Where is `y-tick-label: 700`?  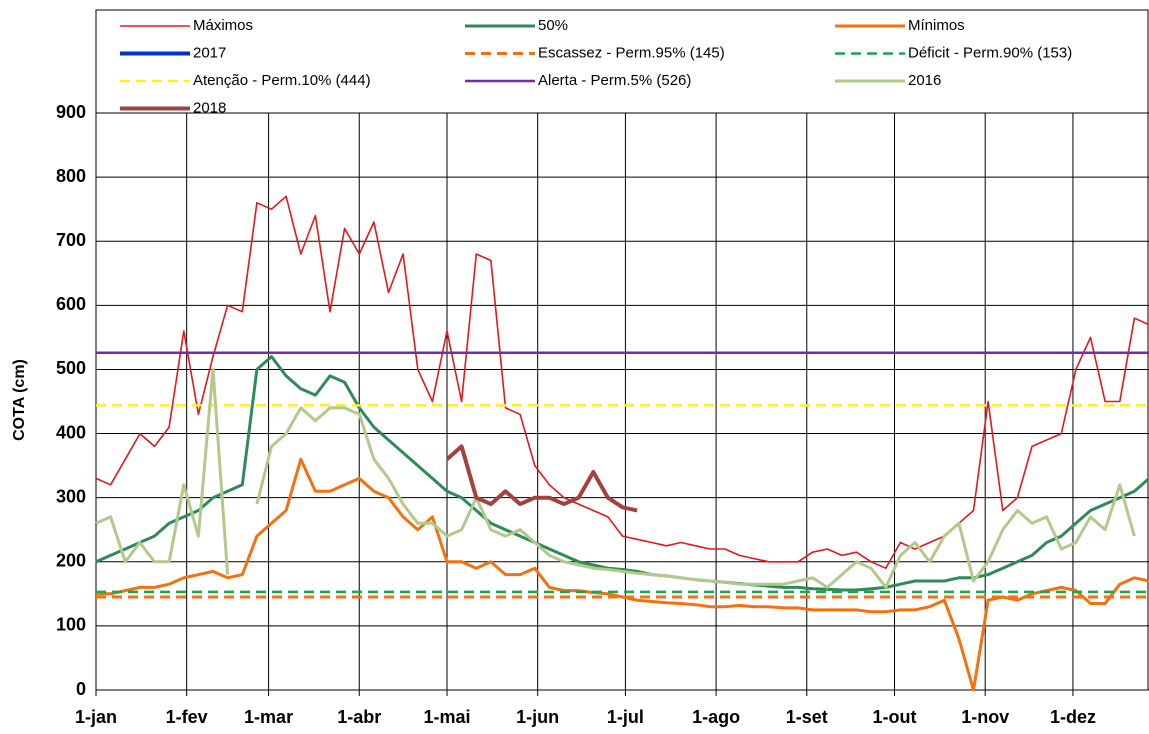 y-tick-label: 700 is located at coordinates (71, 240).